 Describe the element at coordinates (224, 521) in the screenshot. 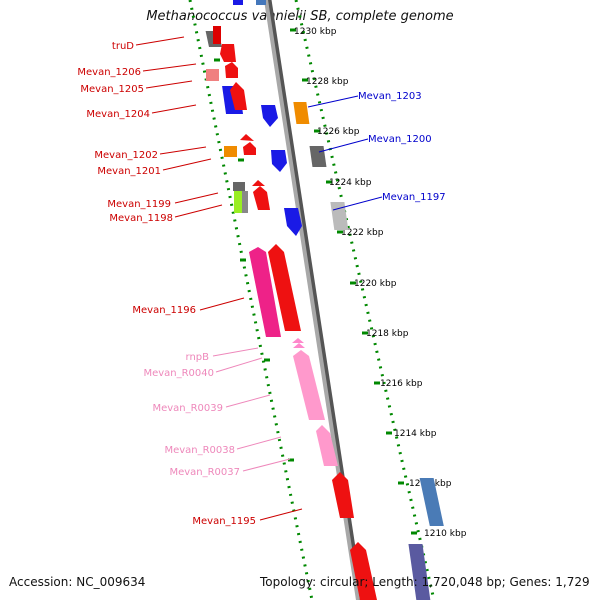

I see `gene-label: Mevan_1195` at that location.